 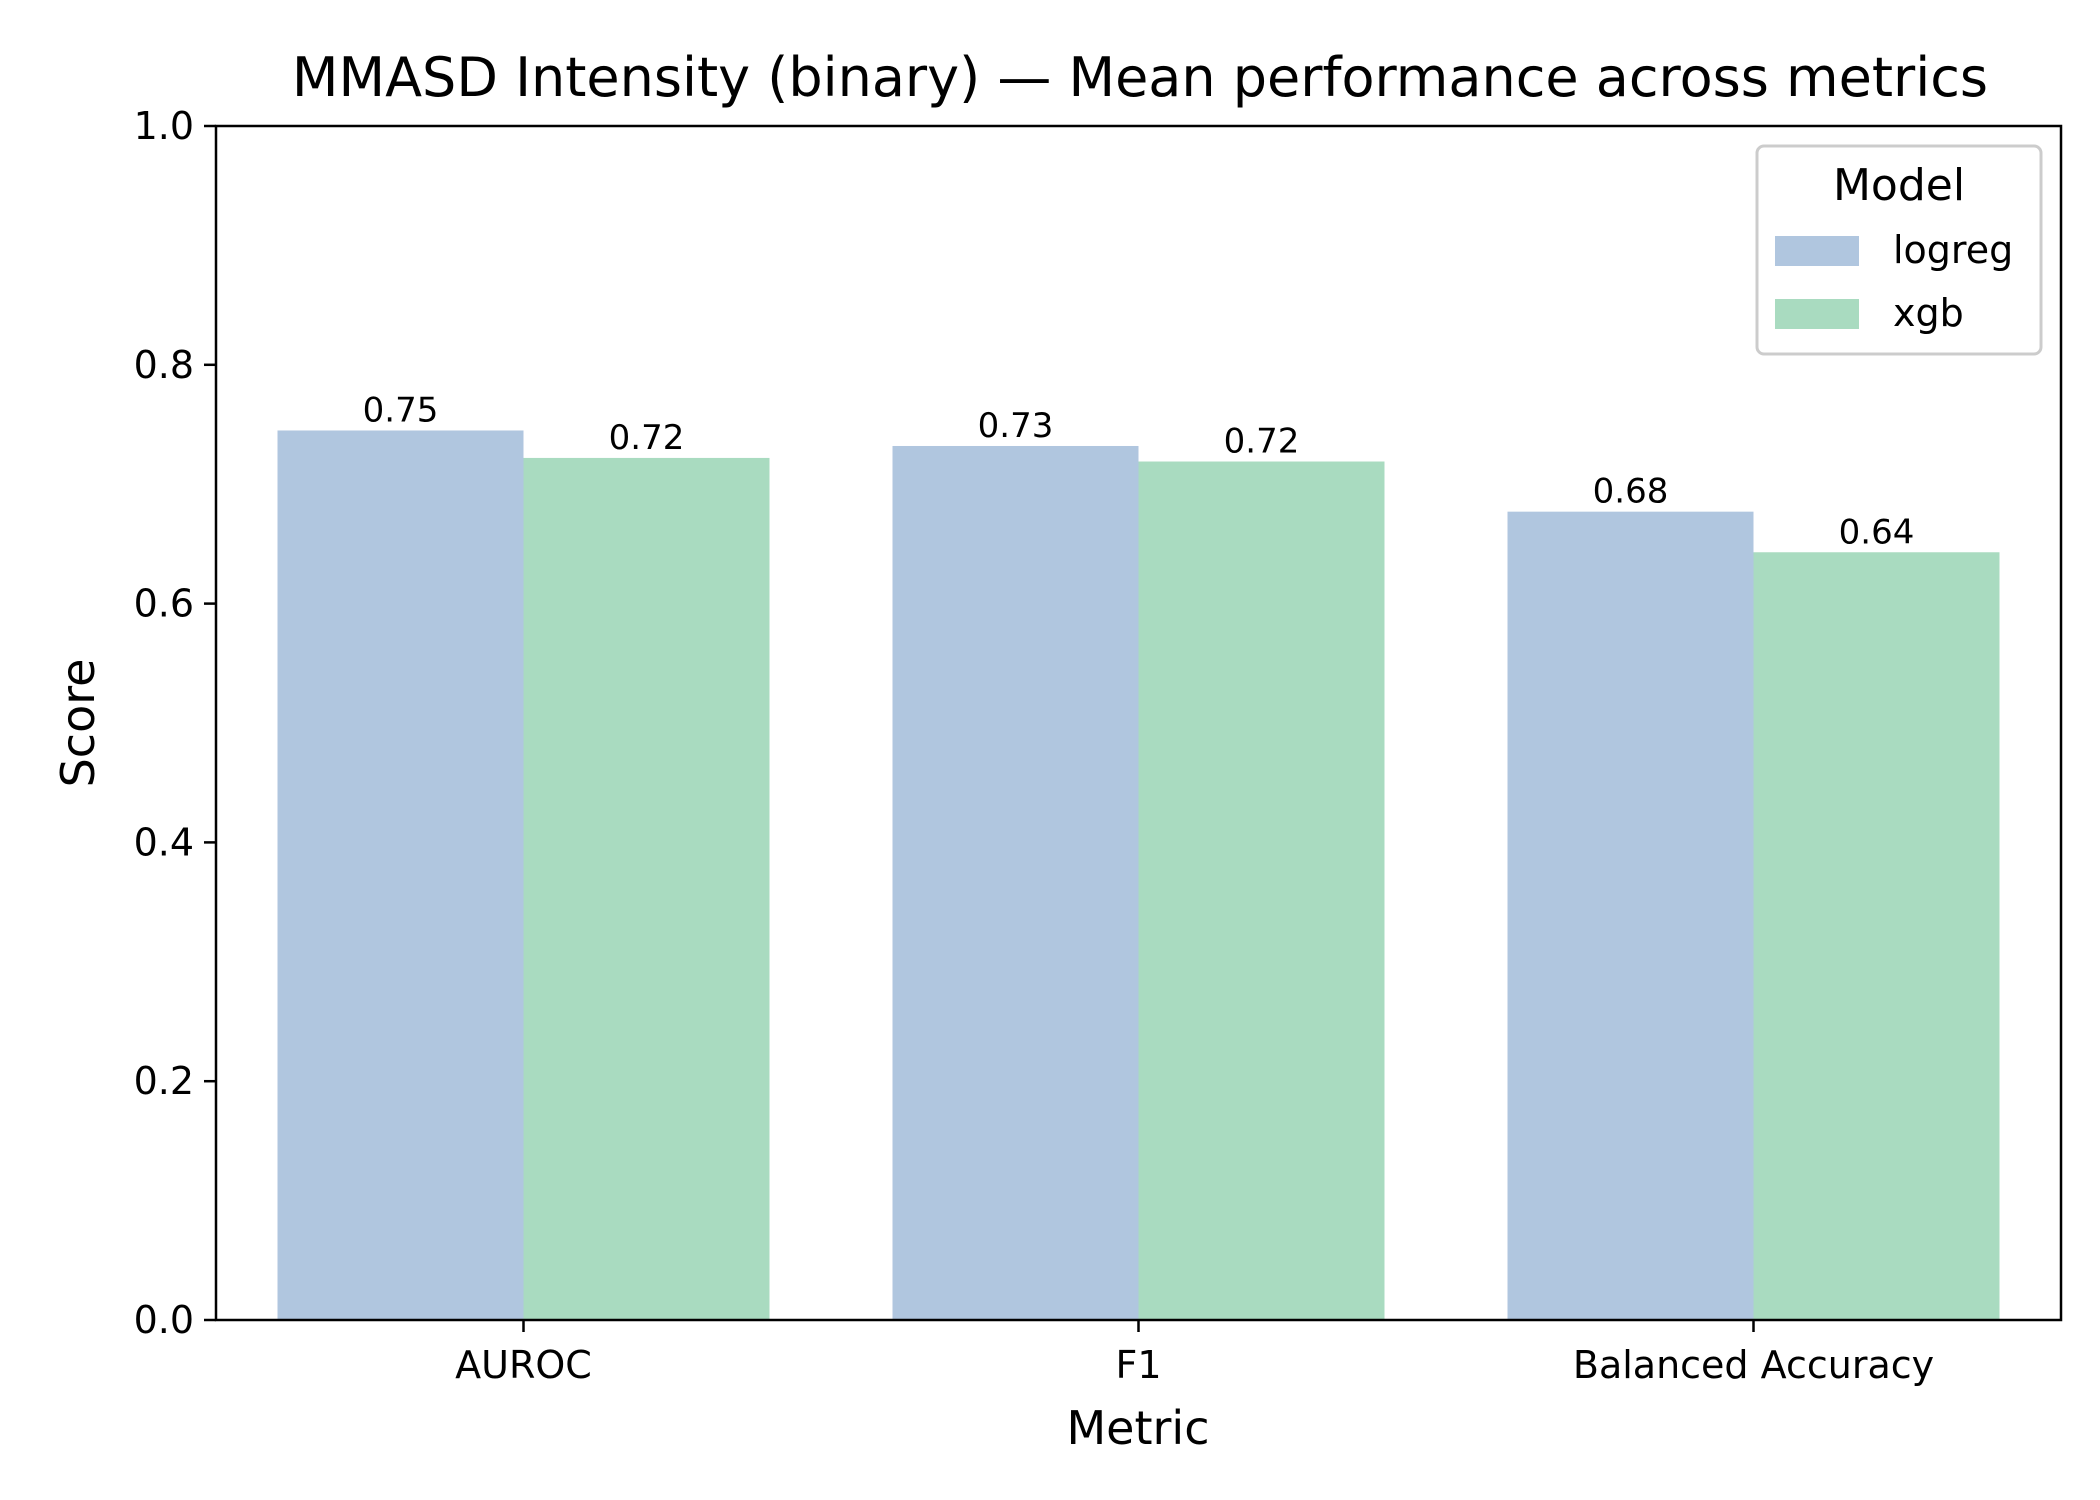 What do you see at coordinates (164, 126) in the screenshot?
I see `y-tick-label: 1.0` at bounding box center [164, 126].